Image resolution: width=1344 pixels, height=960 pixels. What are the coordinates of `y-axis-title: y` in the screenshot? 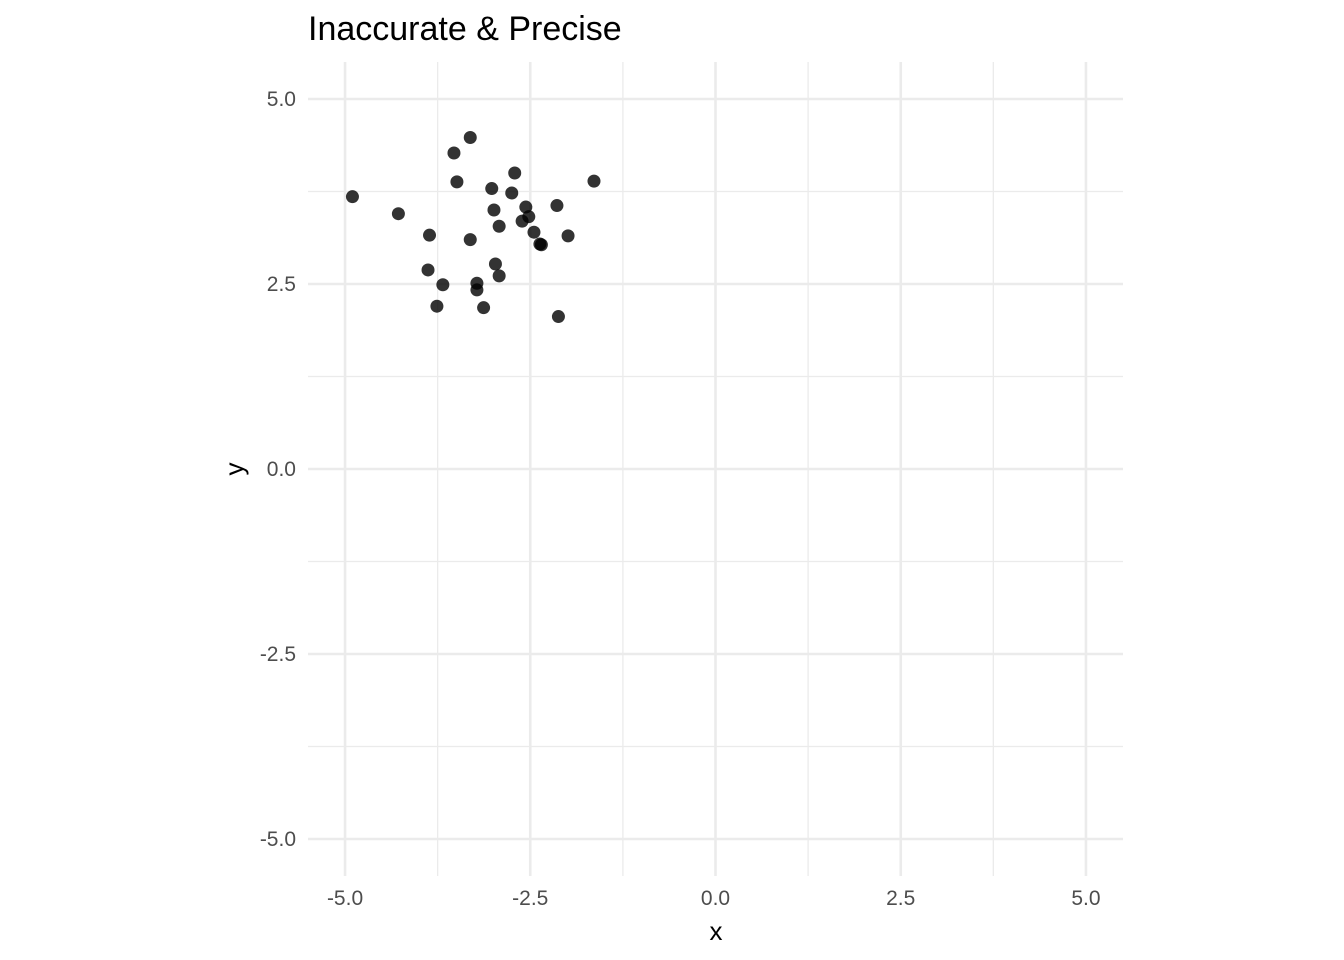 It's located at (234, 469).